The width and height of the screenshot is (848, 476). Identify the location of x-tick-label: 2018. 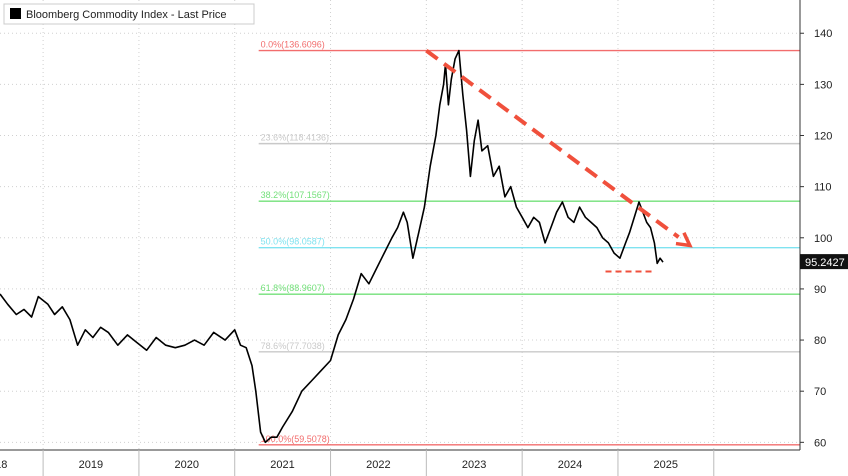
(3, 465).